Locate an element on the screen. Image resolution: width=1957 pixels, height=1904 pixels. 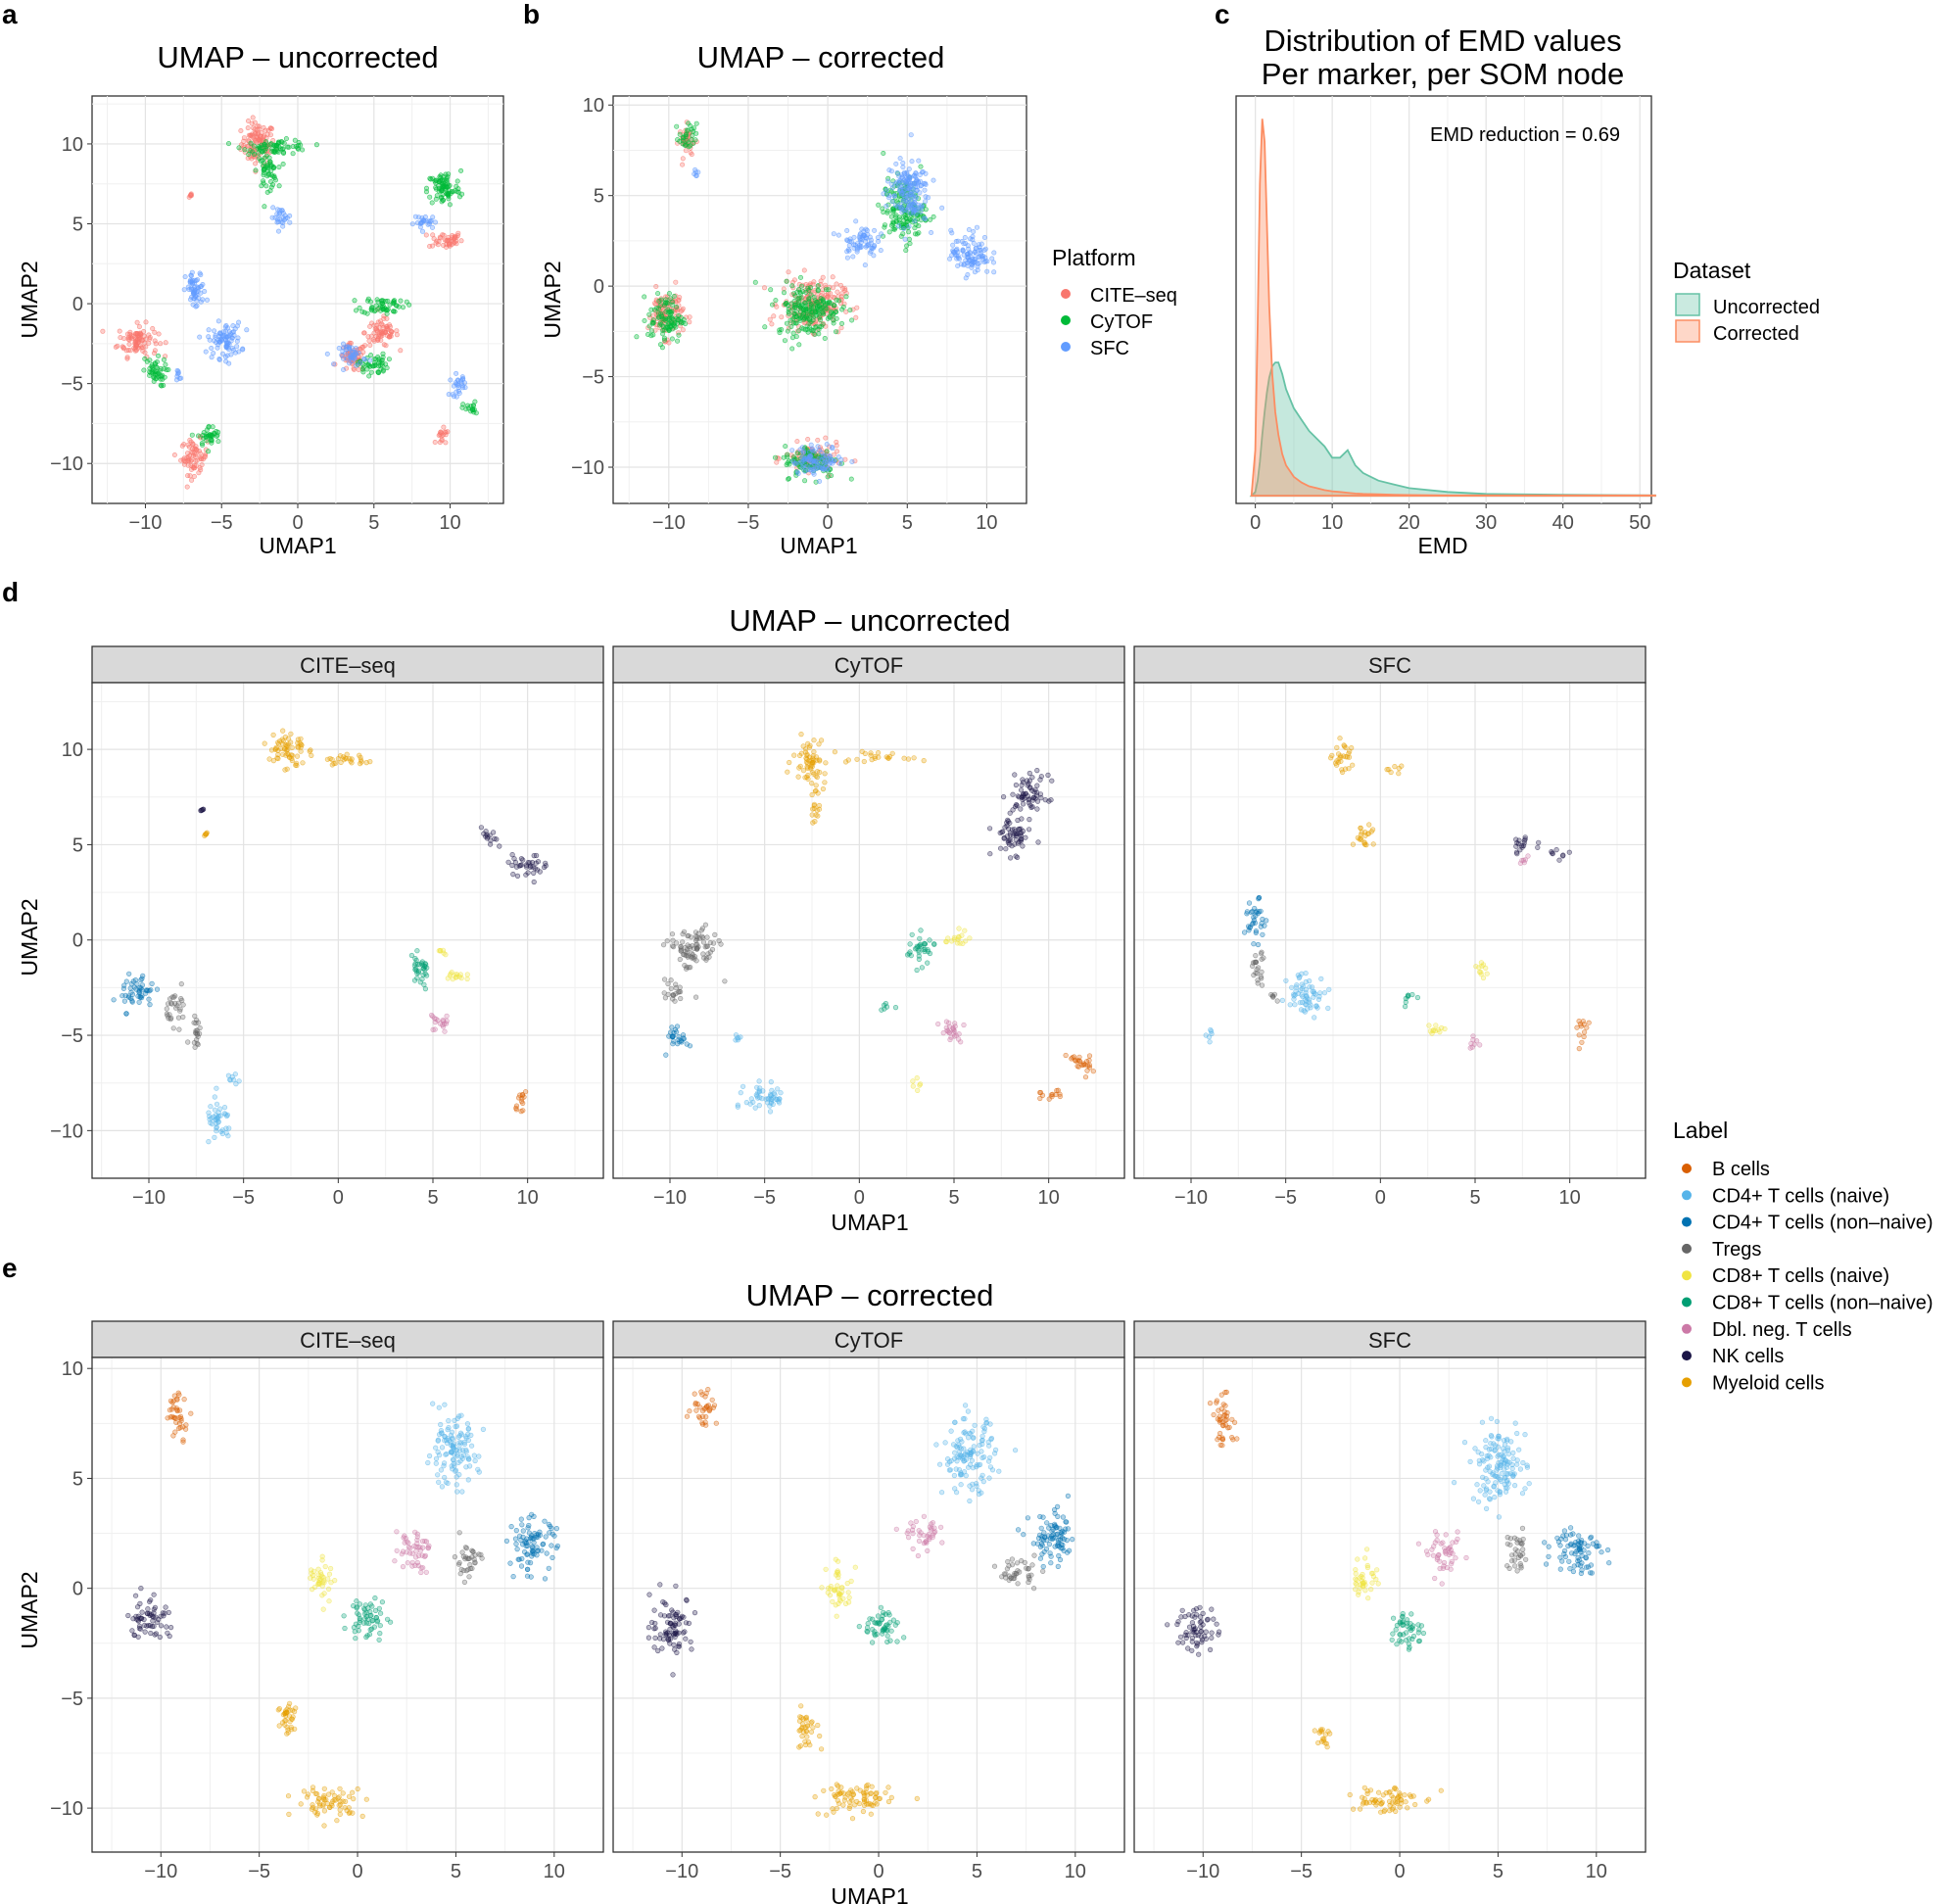
panel-a-sfc-point is located at coordinates (243, 350).